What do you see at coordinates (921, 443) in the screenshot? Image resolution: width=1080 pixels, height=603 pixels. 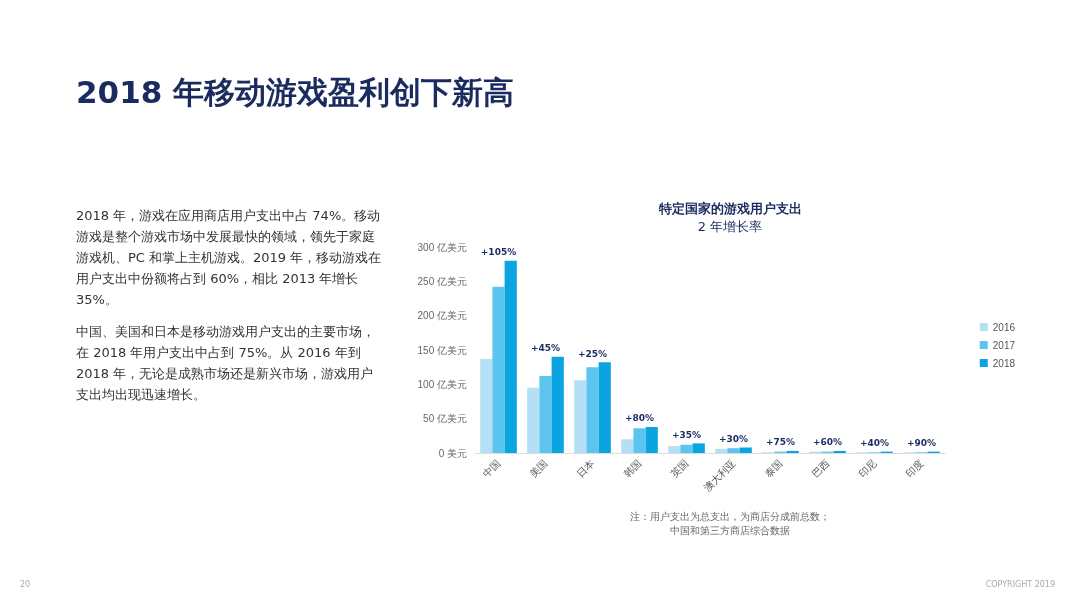 I see `annotation: +90%` at bounding box center [921, 443].